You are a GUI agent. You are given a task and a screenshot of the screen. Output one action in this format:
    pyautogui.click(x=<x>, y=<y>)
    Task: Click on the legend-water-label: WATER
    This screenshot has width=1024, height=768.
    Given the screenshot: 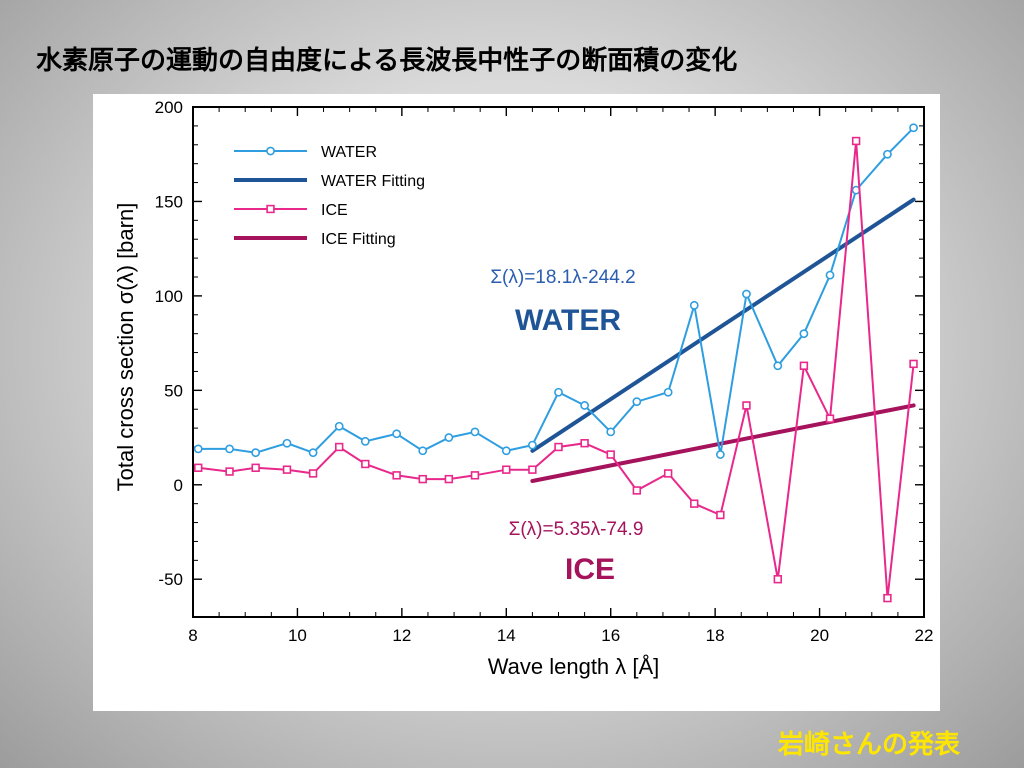 What is the action you would take?
    pyautogui.click(x=349, y=152)
    